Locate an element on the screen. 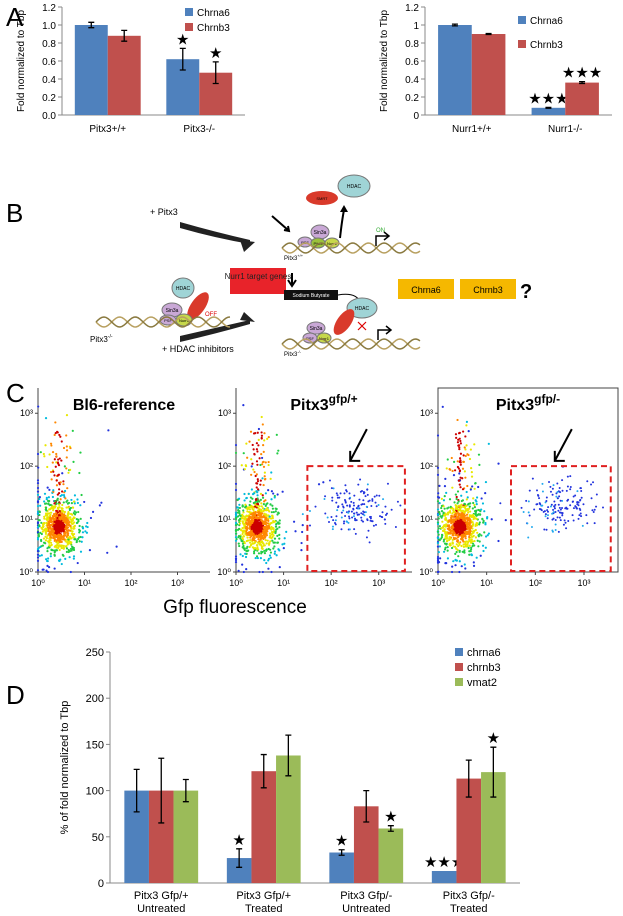 This screenshot has width=623, height=916. significance: ★ is located at coordinates (182, 39).